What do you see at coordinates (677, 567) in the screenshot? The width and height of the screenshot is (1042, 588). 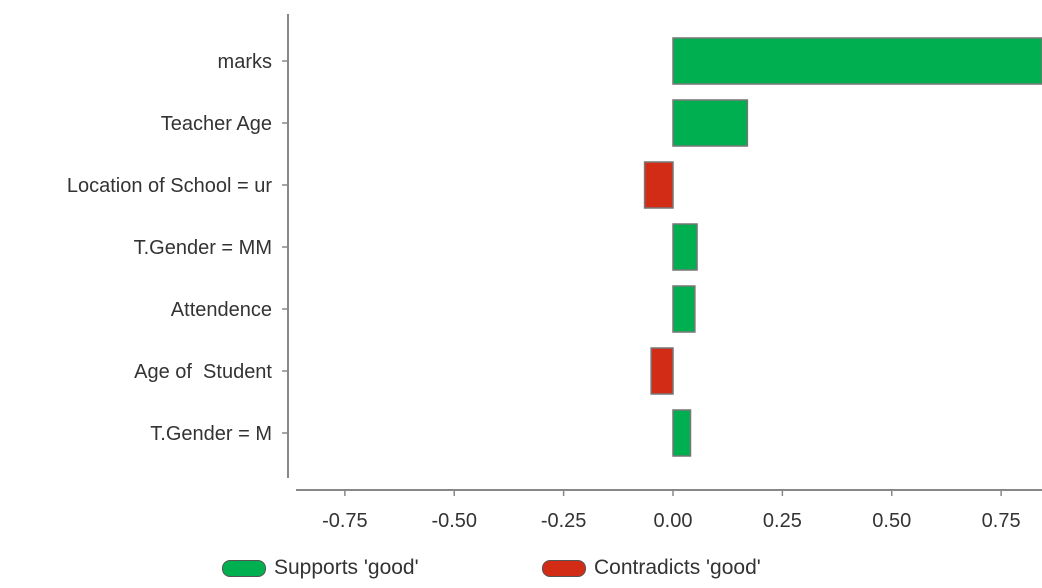 I see `legend-label-contradicts: Contradicts 'good'` at bounding box center [677, 567].